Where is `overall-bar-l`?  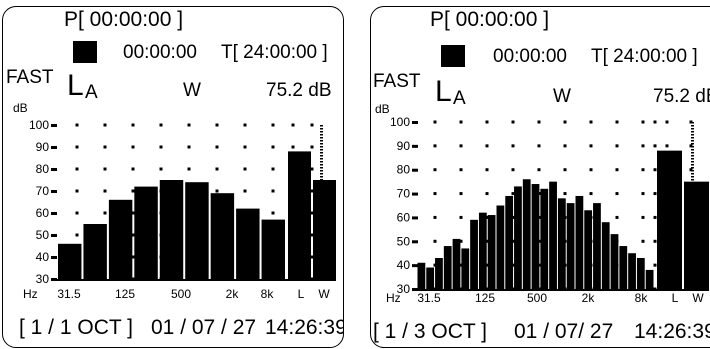
overall-bar-l is located at coordinates (669, 219).